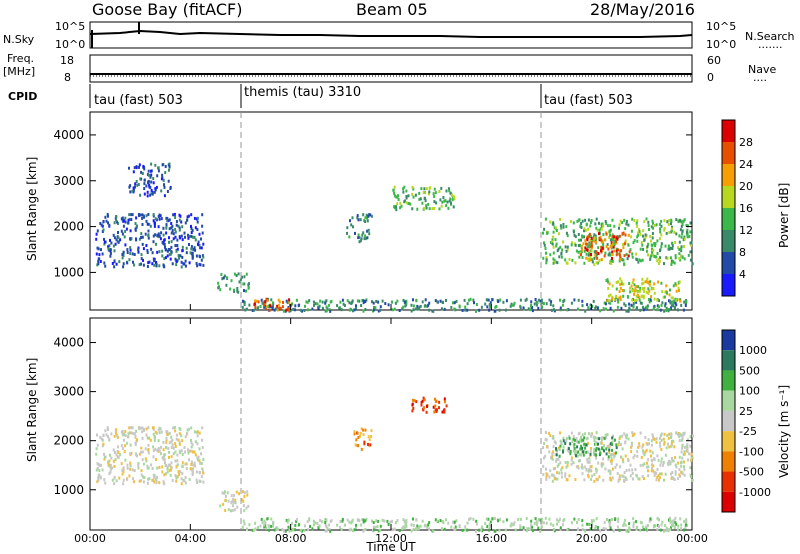 The height and width of the screenshot is (554, 800). Describe the element at coordinates (67, 60) in the screenshot. I see `freq-top-tick: 18` at that location.